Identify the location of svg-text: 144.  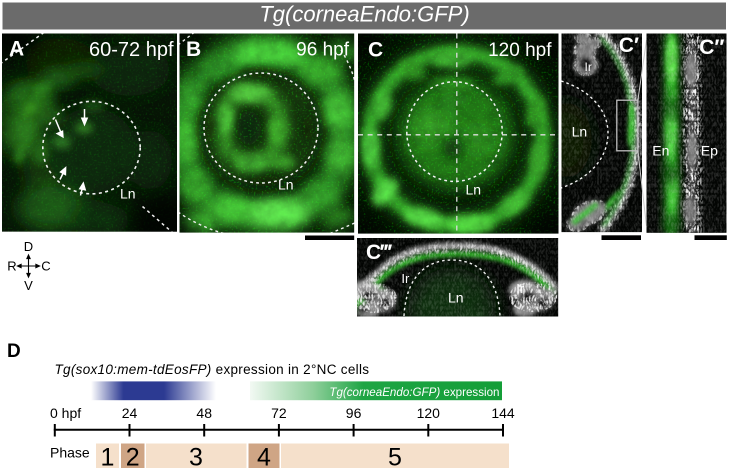
(503, 413).